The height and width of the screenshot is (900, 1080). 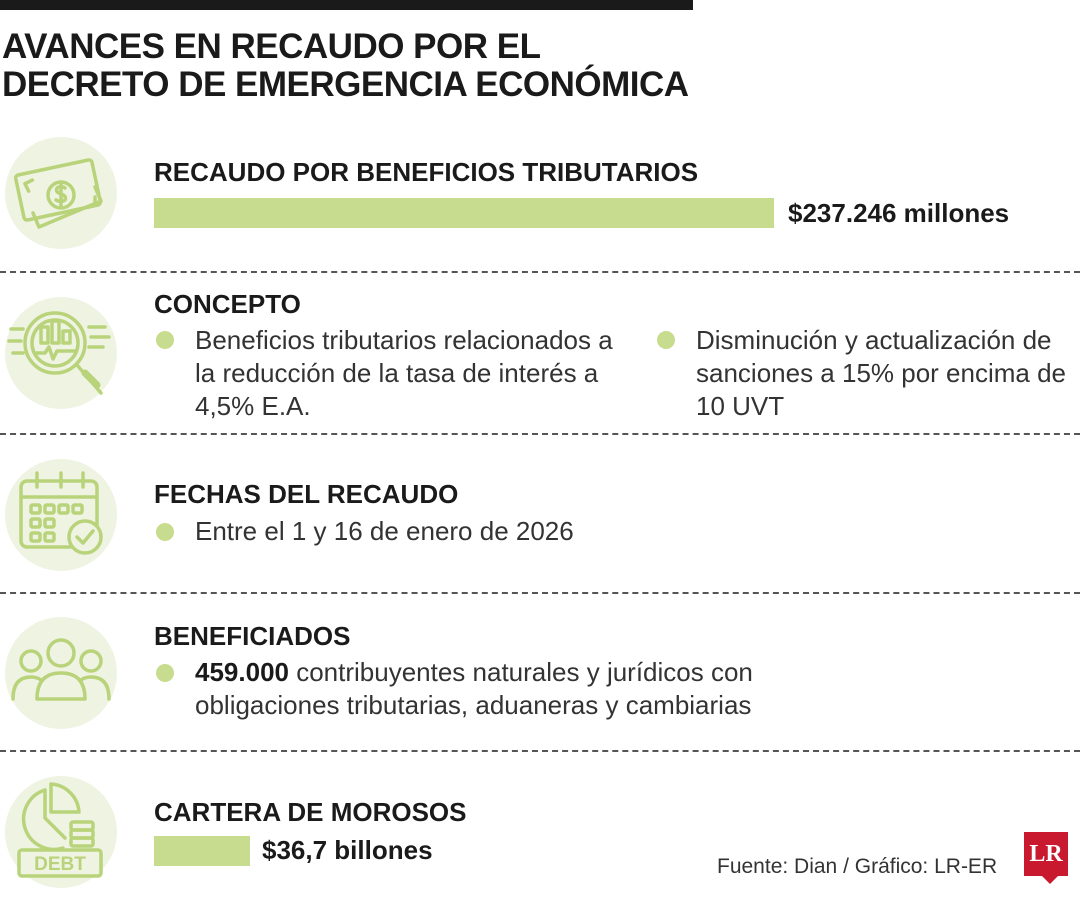 I want to click on money-bill-icon, so click(x=61, y=193).